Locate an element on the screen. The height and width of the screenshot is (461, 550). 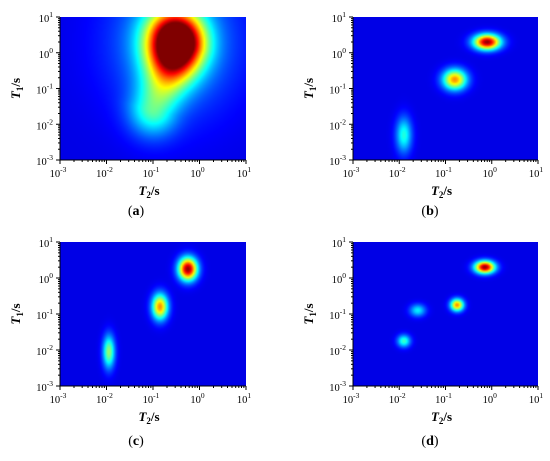
panel-caption: (a) is located at coordinates (136, 211).